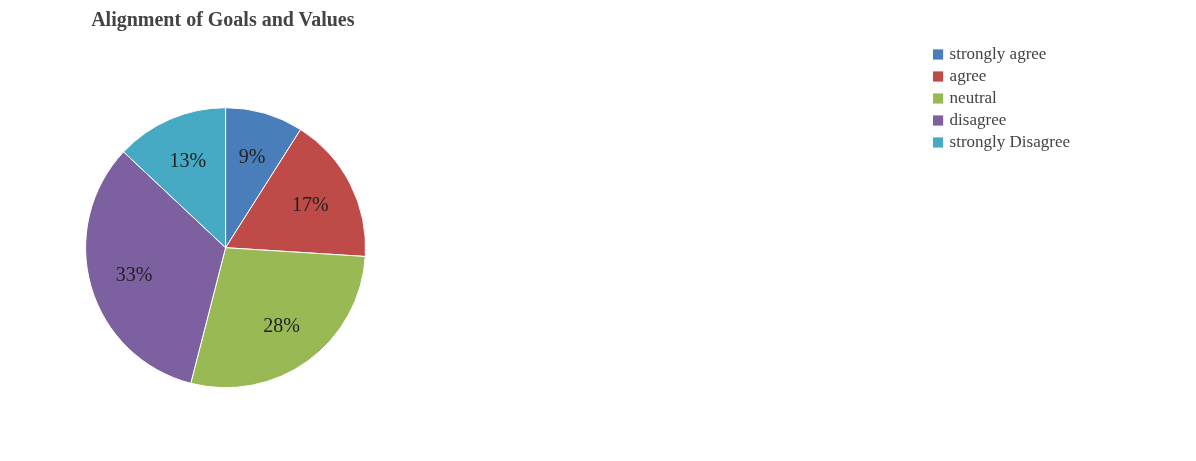 This screenshot has height=461, width=1196. What do you see at coordinates (281, 324) in the screenshot?
I see `data-label: 28%` at bounding box center [281, 324].